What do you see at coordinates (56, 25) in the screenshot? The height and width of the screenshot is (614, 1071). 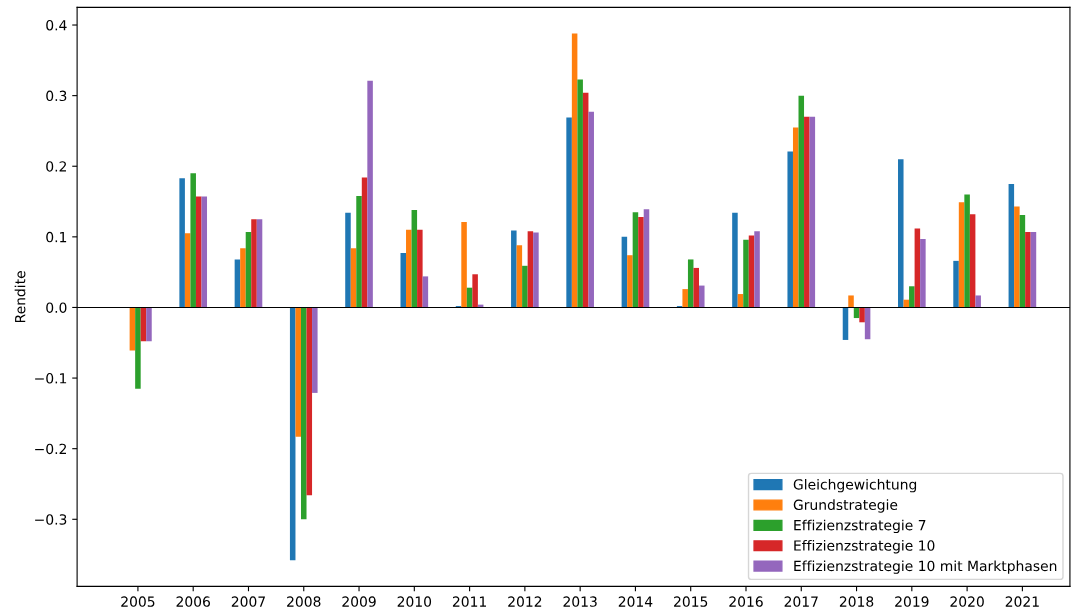 I see `y-tick-label: 0.4` at bounding box center [56, 25].